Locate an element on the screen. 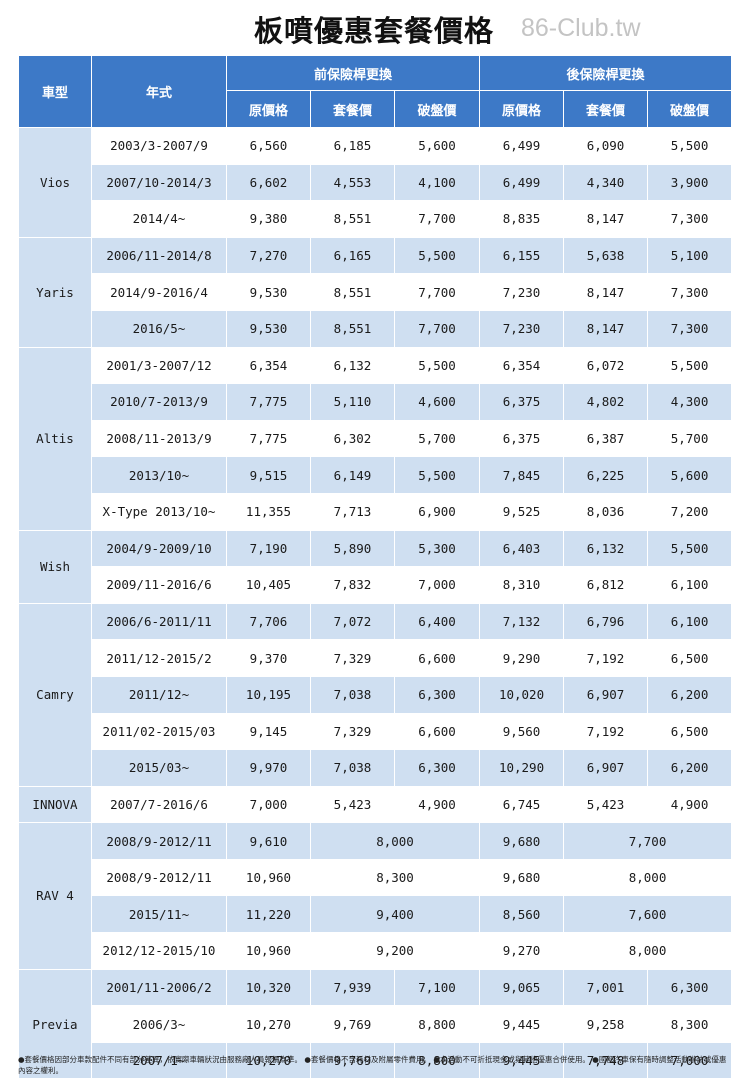  rear-price-cell: 7,132 is located at coordinates (522, 621).